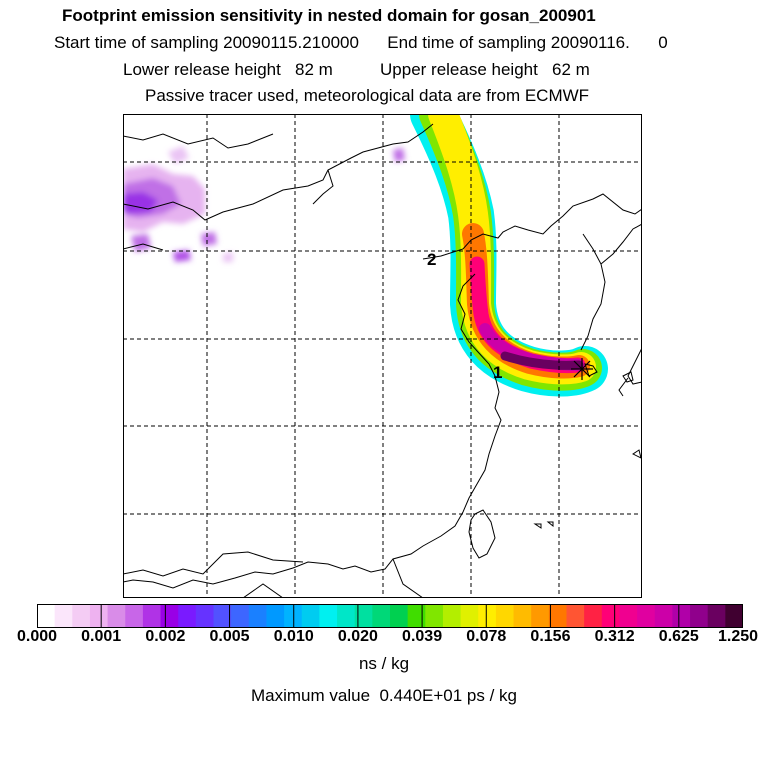 This screenshot has width=768, height=768. What do you see at coordinates (293, 636) in the screenshot?
I see `colorbar-tick-label: 0.010` at bounding box center [293, 636].